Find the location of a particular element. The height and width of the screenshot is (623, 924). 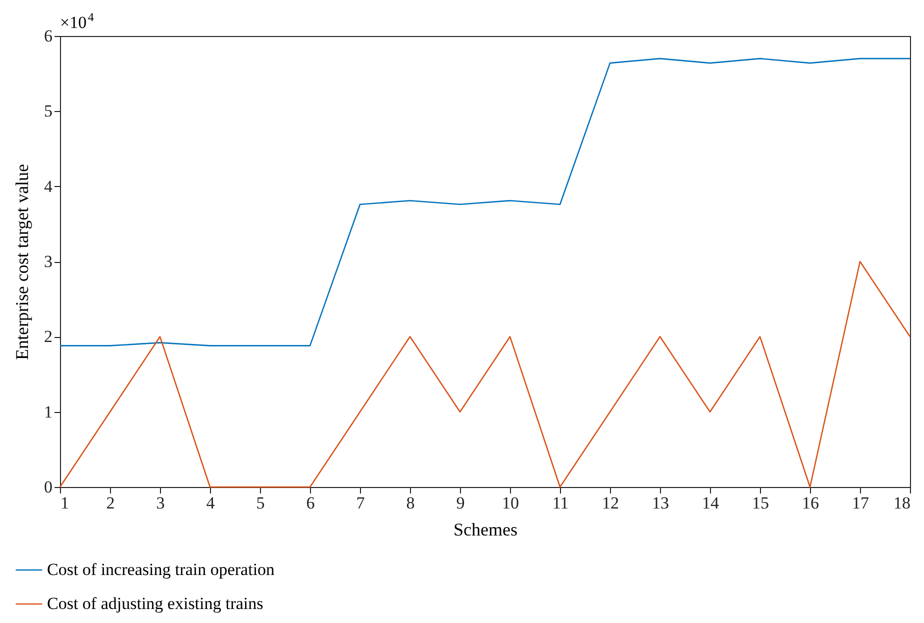

y-tick-label: 4 is located at coordinates (48, 186).